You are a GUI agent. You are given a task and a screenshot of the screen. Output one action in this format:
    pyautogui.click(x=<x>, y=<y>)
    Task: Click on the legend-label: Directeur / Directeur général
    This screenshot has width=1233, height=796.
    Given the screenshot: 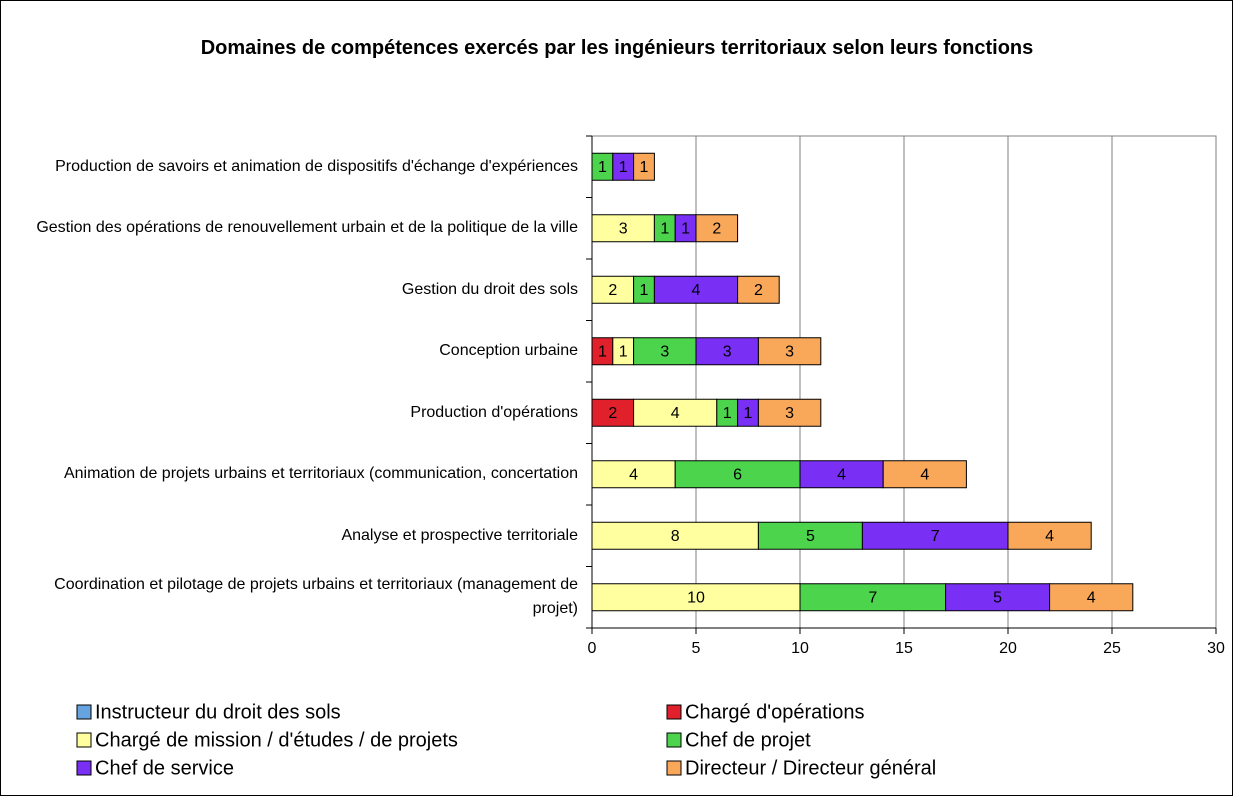 What is the action you would take?
    pyautogui.click(x=810, y=768)
    